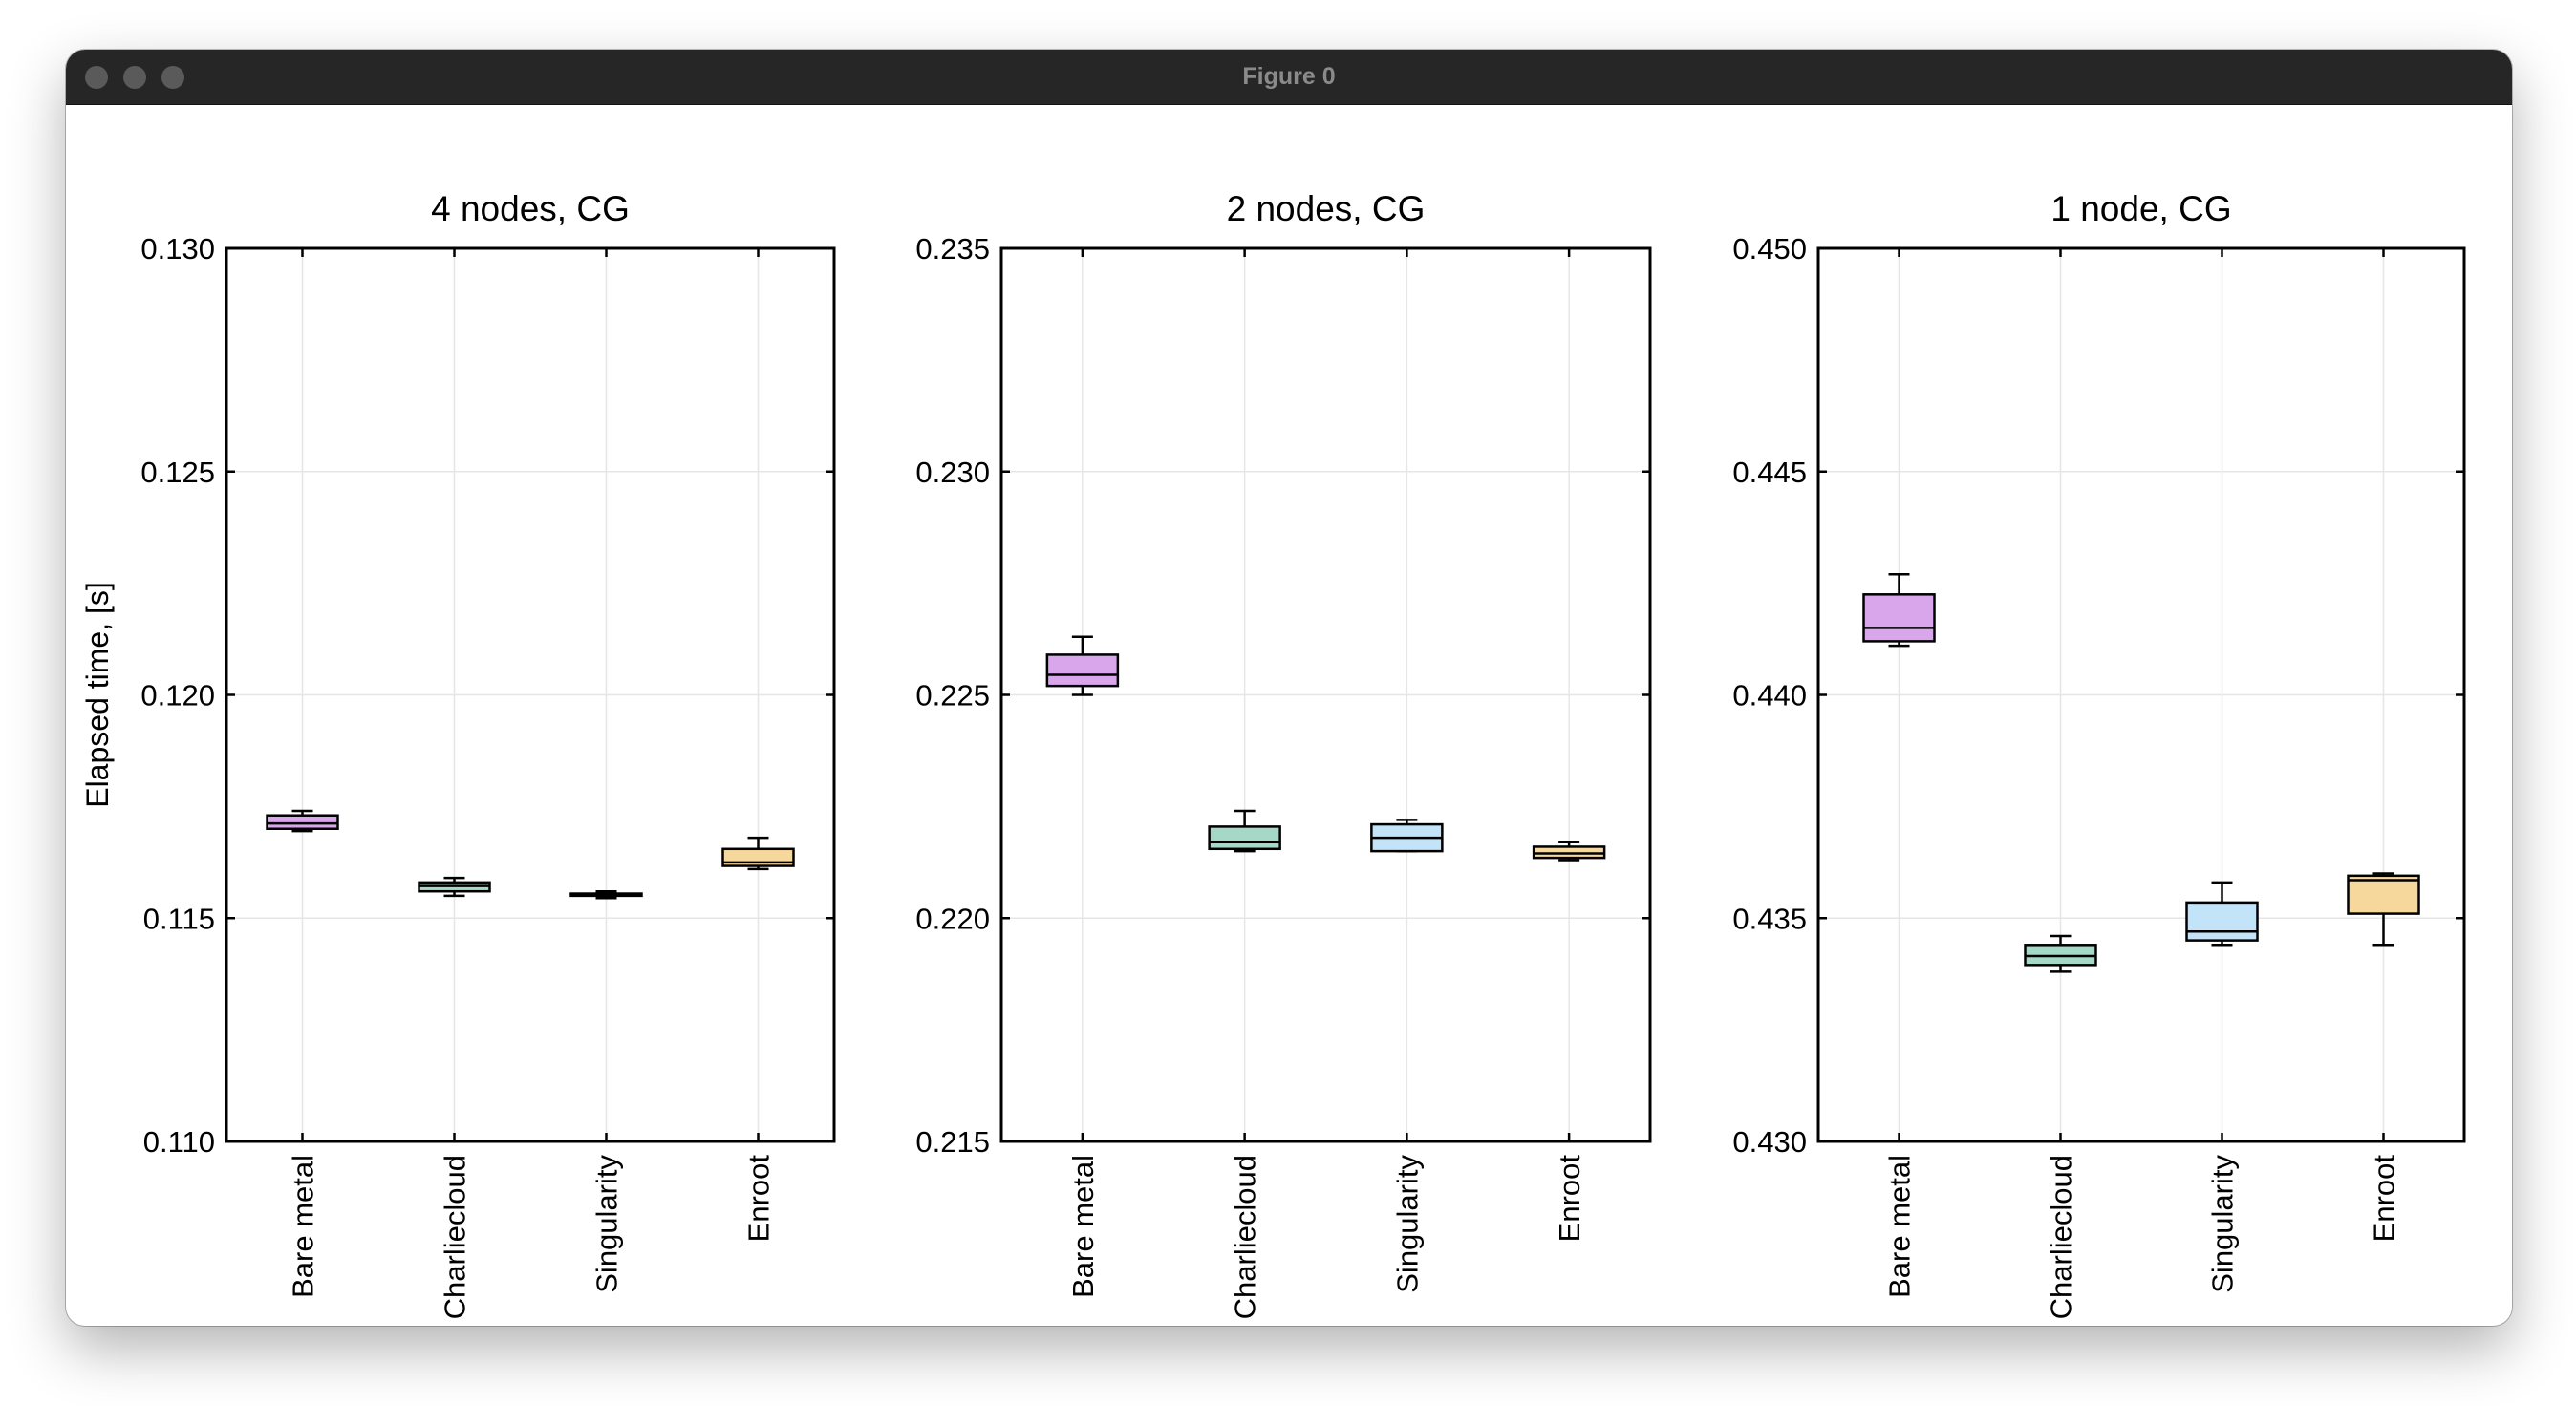  I want to click on y-tick-label: 0.435, so click(1769, 918).